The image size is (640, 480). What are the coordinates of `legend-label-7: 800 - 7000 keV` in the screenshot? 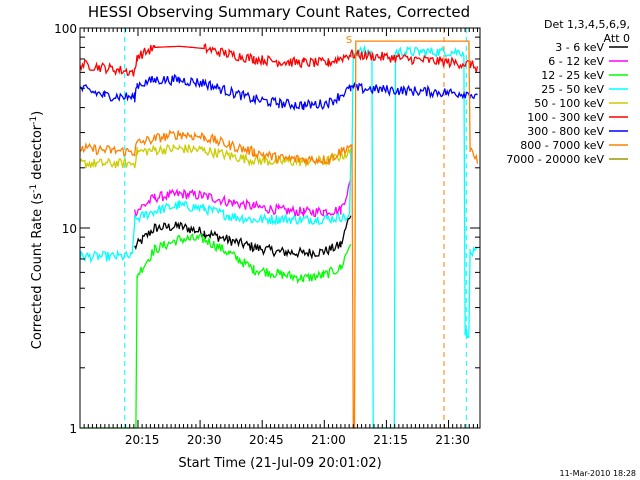 It's located at (562, 145).